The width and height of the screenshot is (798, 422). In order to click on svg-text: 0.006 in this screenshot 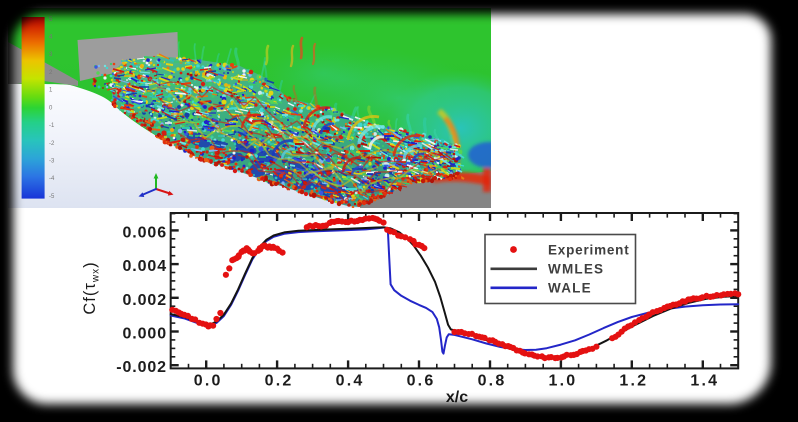, I will do `click(144, 232)`.